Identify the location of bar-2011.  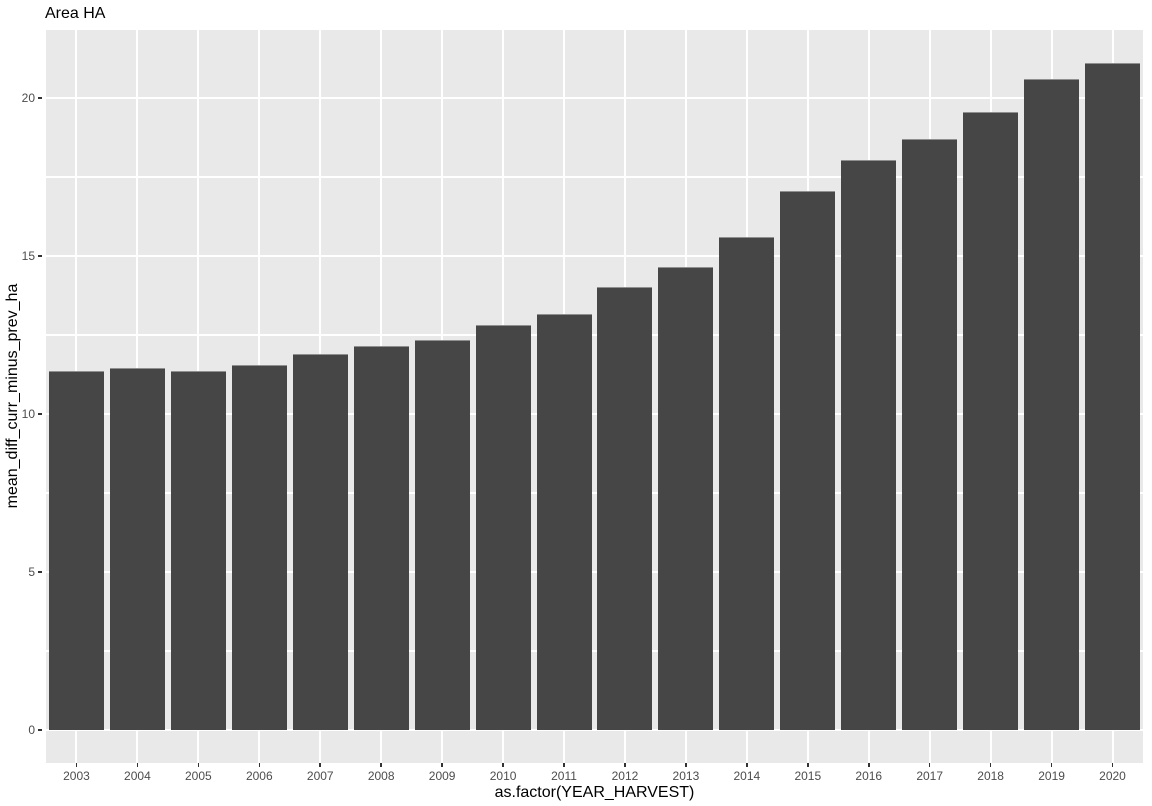
(564, 522).